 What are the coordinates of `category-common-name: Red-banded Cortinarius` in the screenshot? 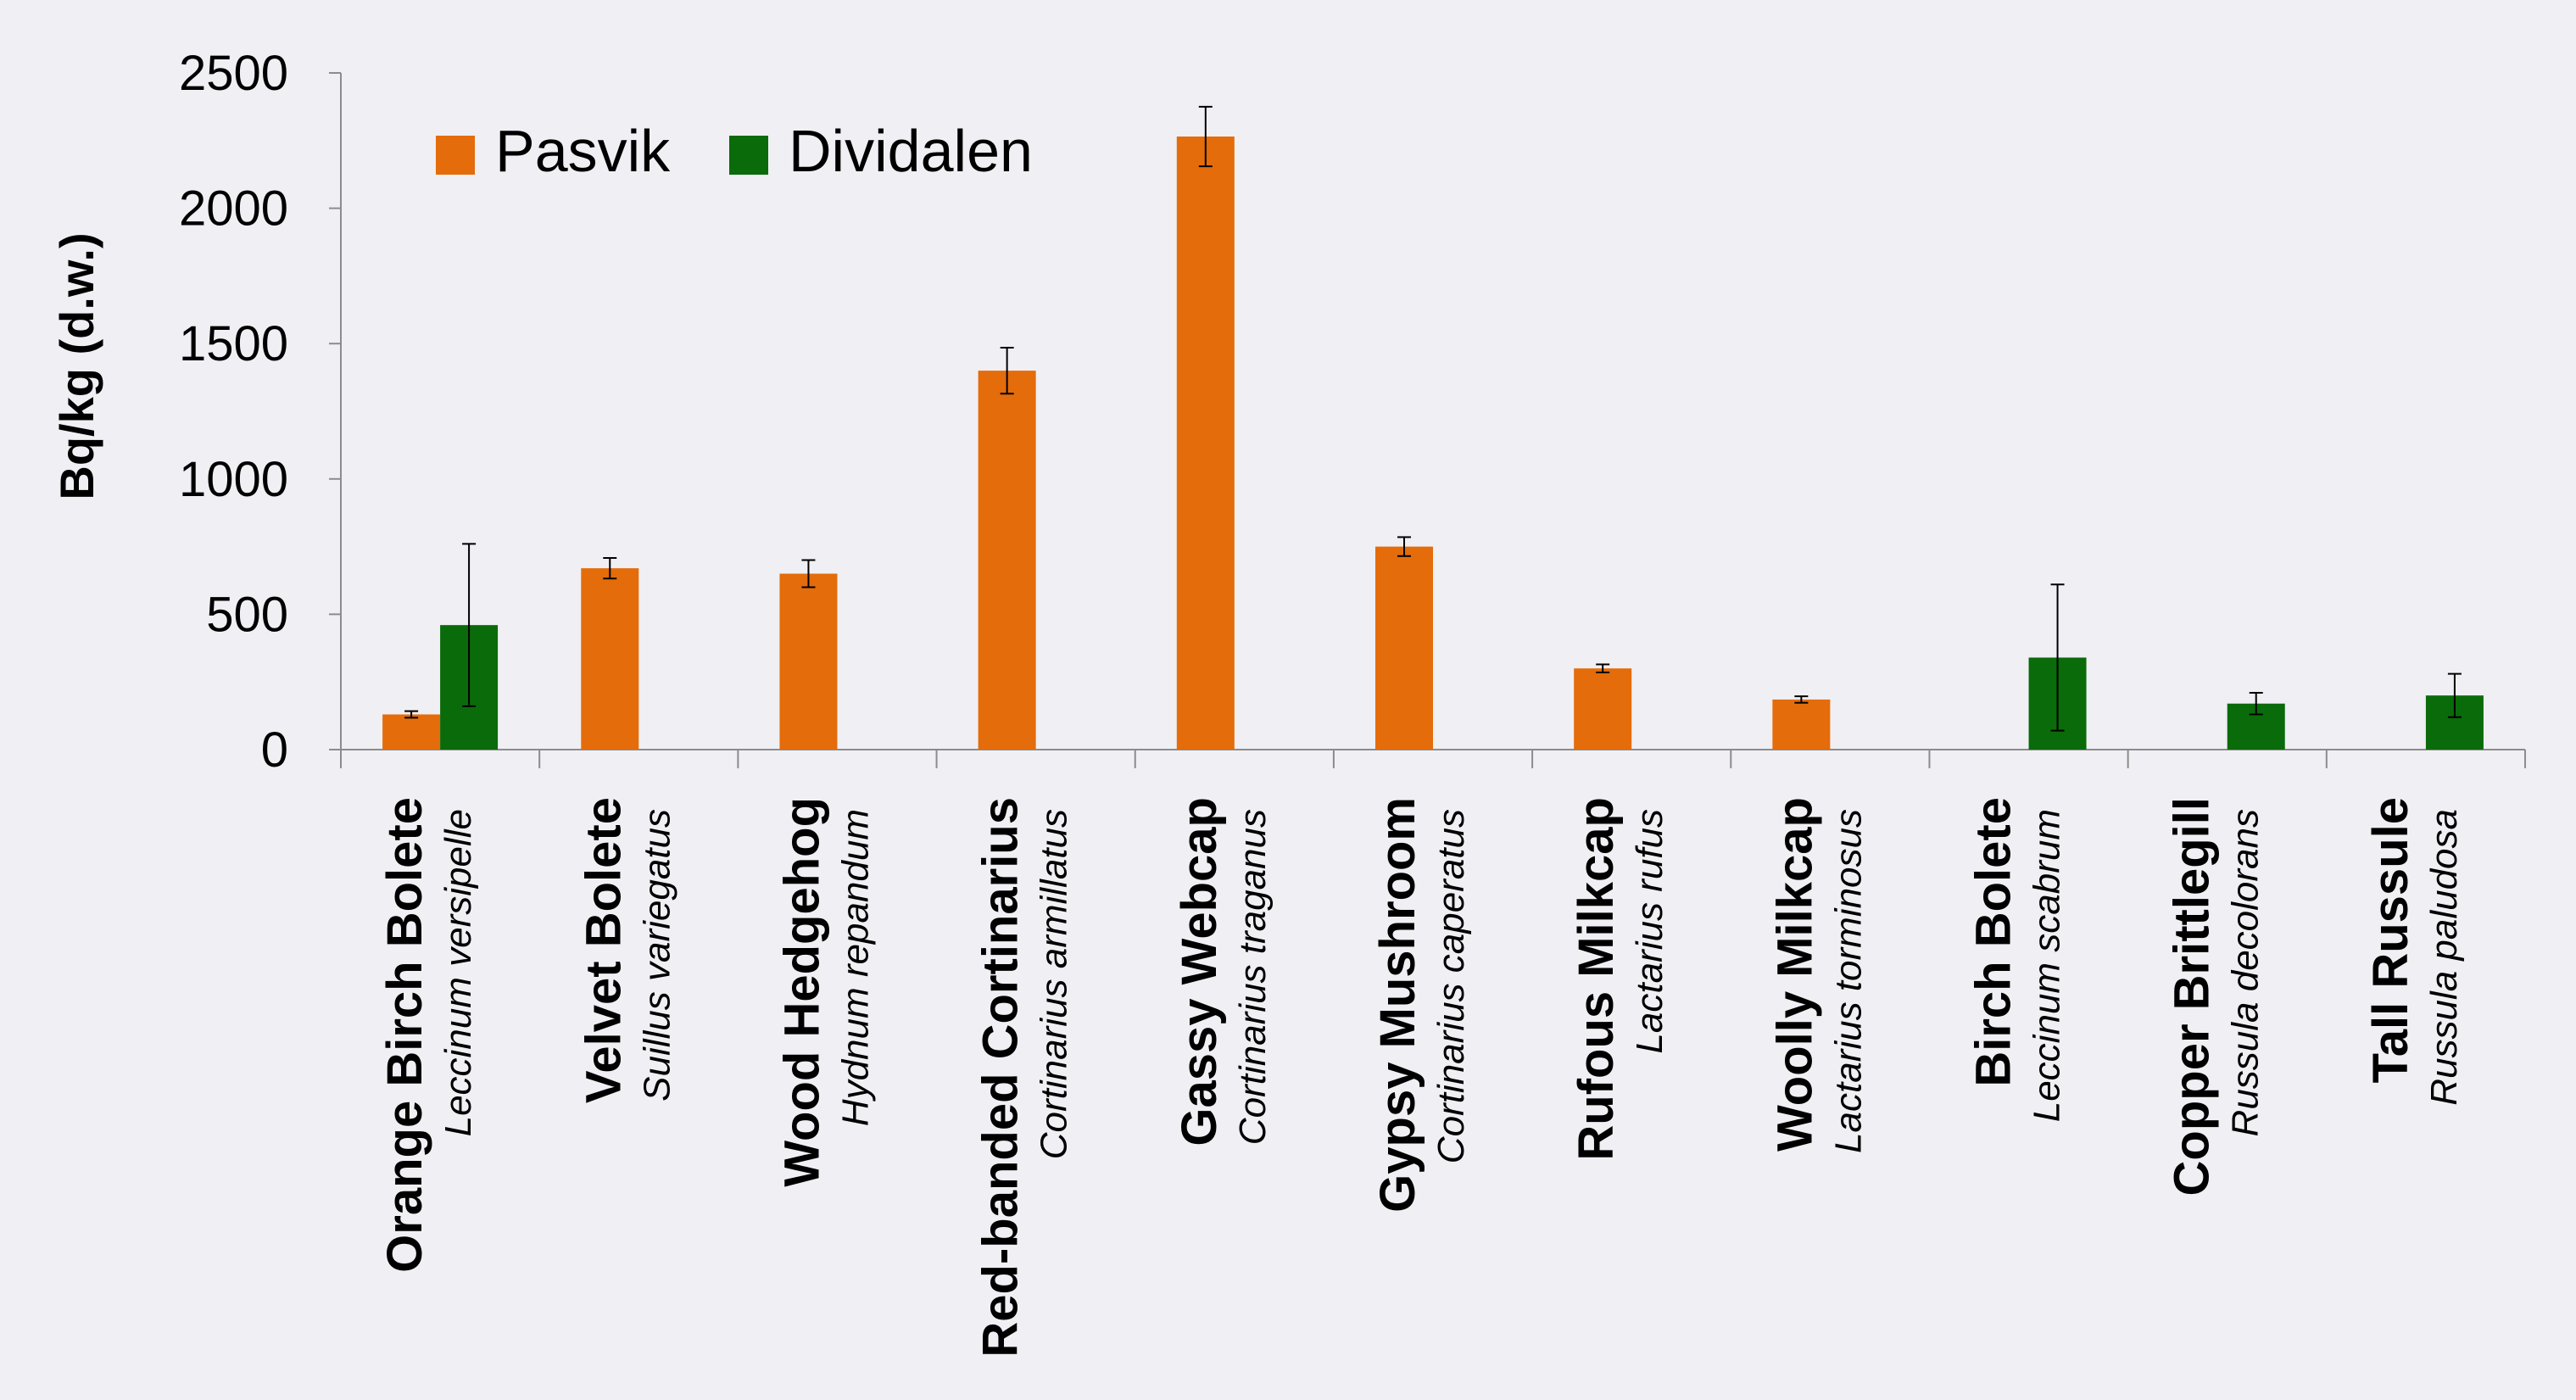 It's located at (1001, 1077).